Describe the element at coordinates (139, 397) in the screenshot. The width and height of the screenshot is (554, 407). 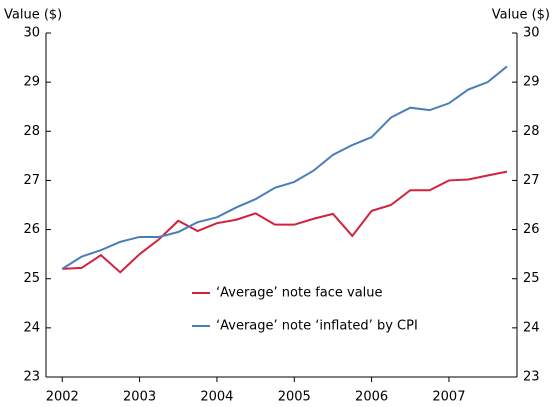
I see `x-tick-label: 2003` at that location.